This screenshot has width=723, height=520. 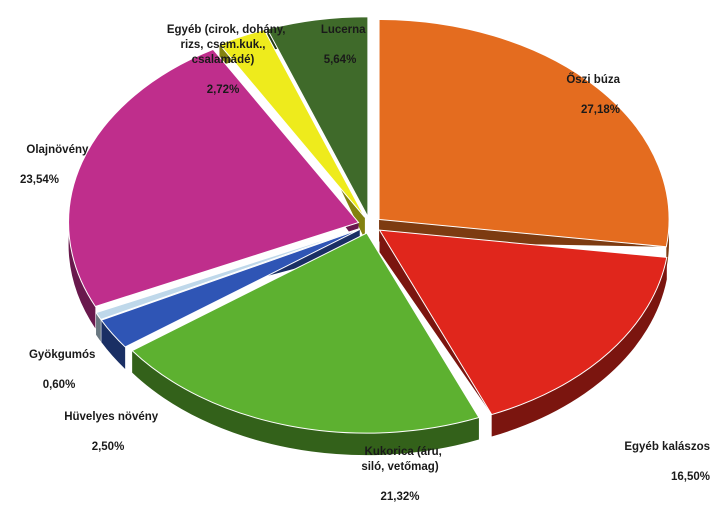 I want to click on slice-value-egyeb-kalaszos: 16,50%, so click(x=690, y=477).